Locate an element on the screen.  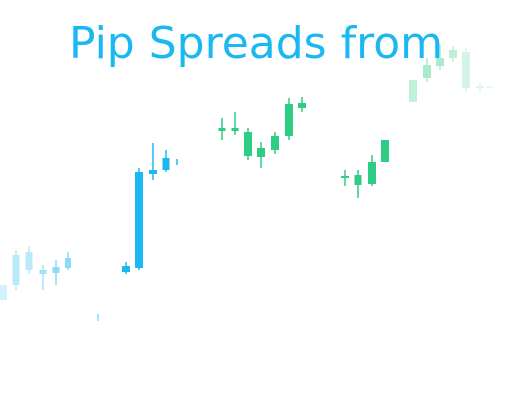
title: Pip Spreads from is located at coordinates (256, 43).